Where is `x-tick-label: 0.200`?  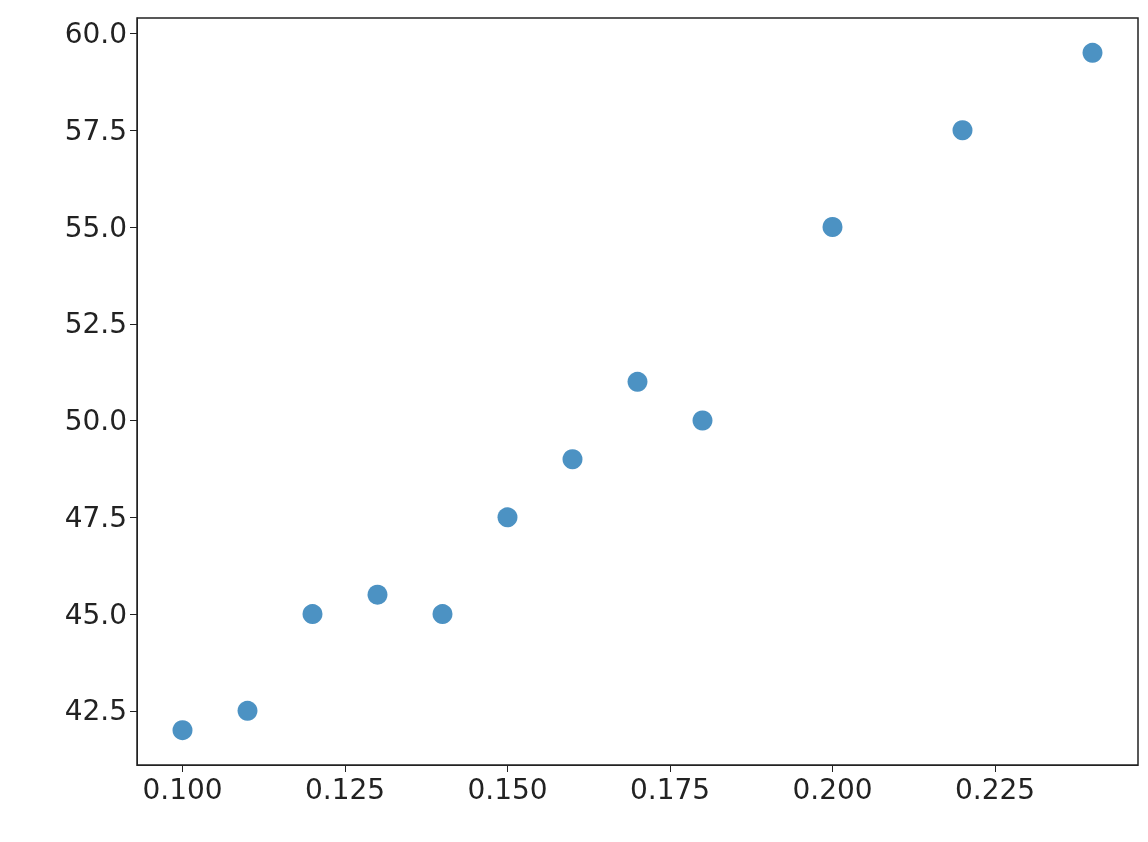 x-tick-label: 0.200 is located at coordinates (832, 789).